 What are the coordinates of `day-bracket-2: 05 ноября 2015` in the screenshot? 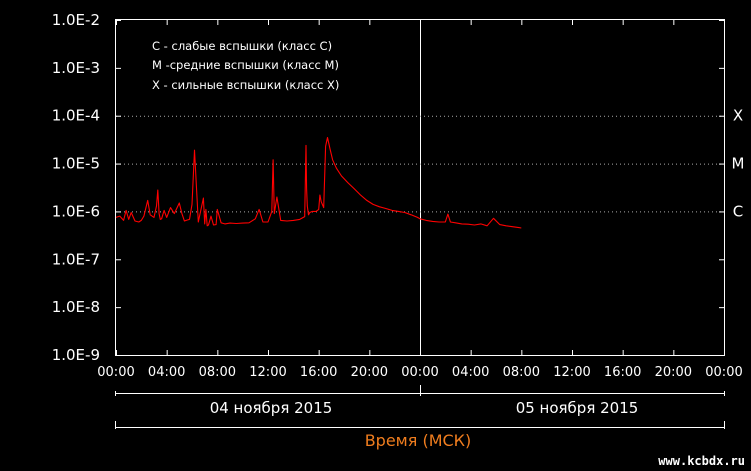 It's located at (572, 404).